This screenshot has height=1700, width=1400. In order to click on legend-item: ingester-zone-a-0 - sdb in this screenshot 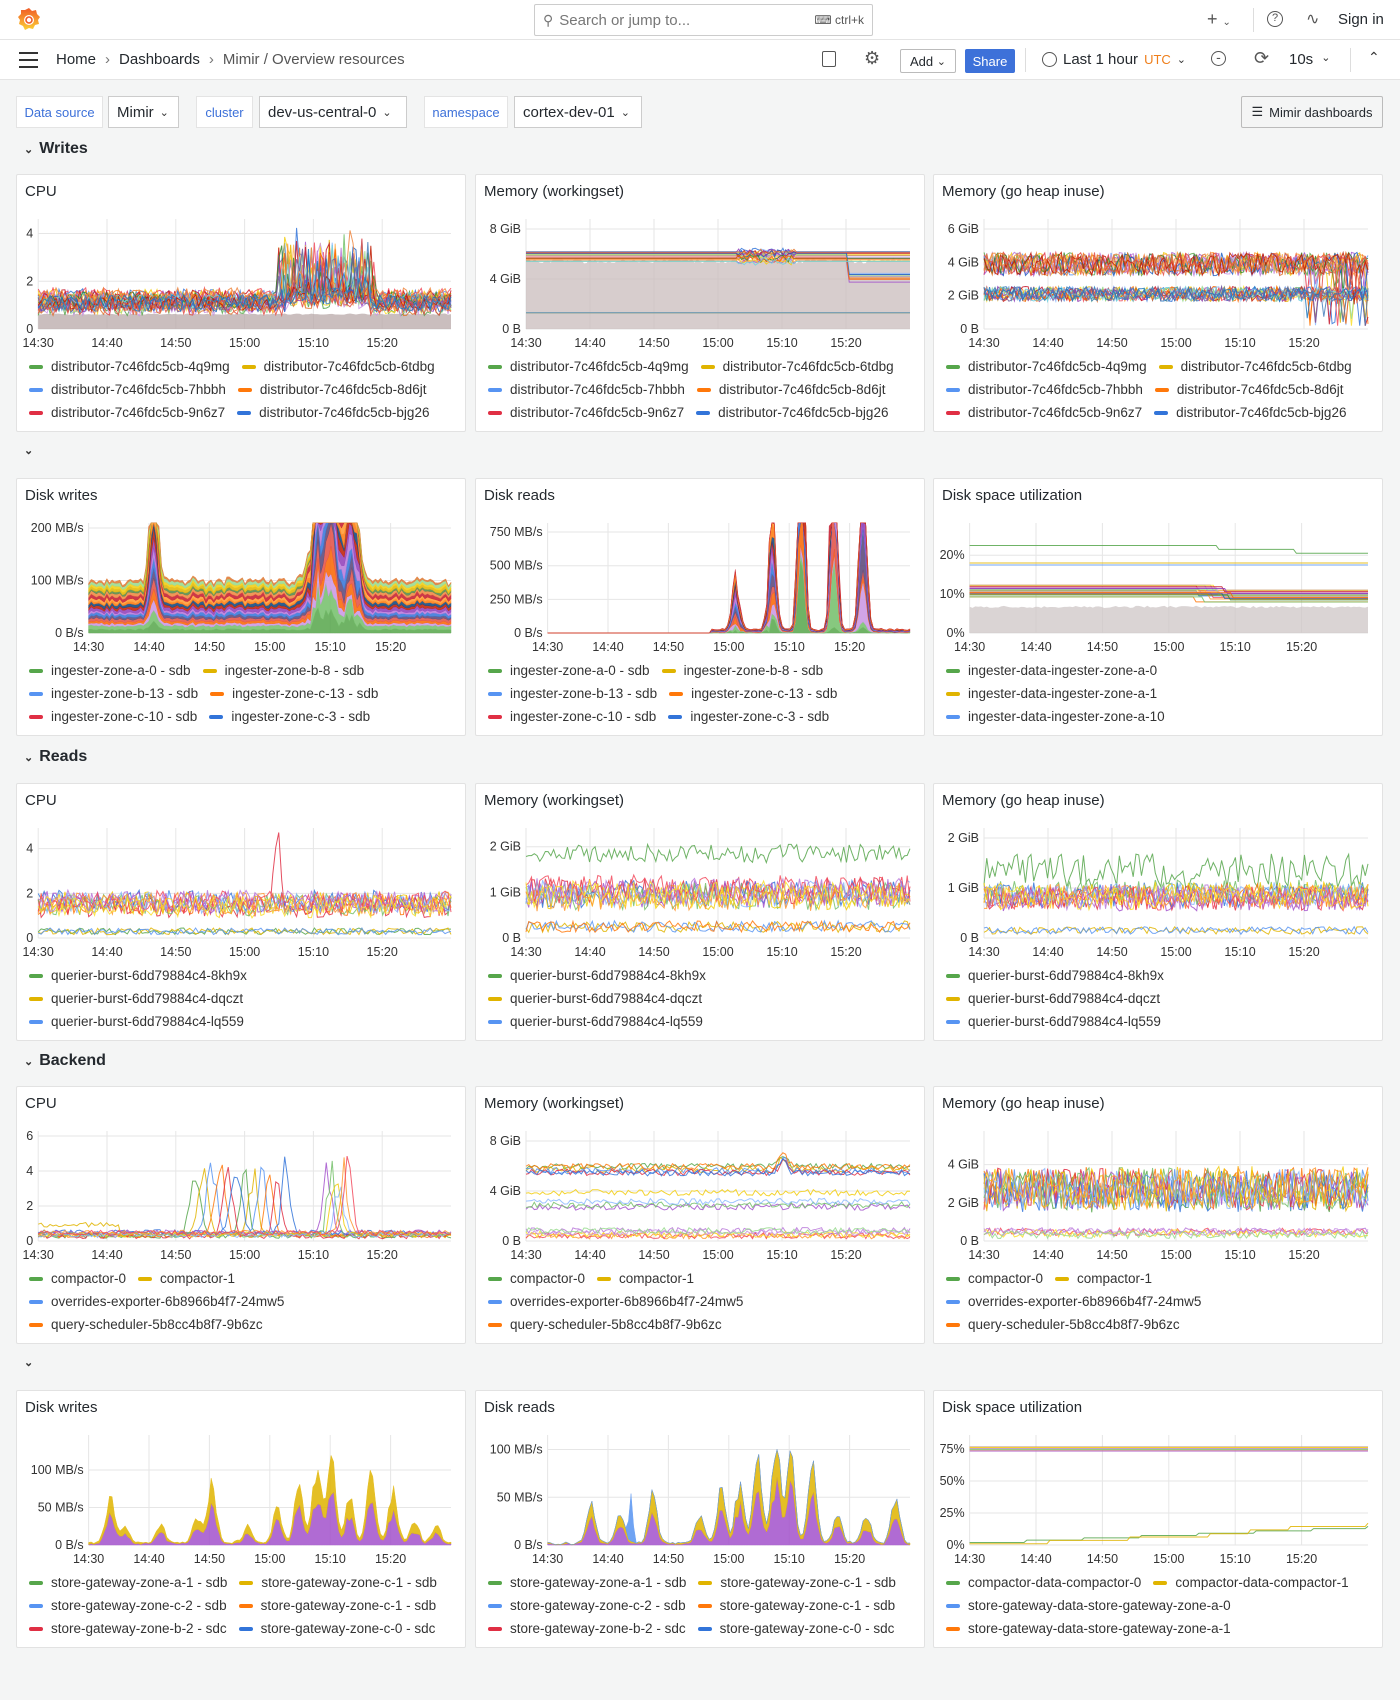, I will do `click(569, 670)`.